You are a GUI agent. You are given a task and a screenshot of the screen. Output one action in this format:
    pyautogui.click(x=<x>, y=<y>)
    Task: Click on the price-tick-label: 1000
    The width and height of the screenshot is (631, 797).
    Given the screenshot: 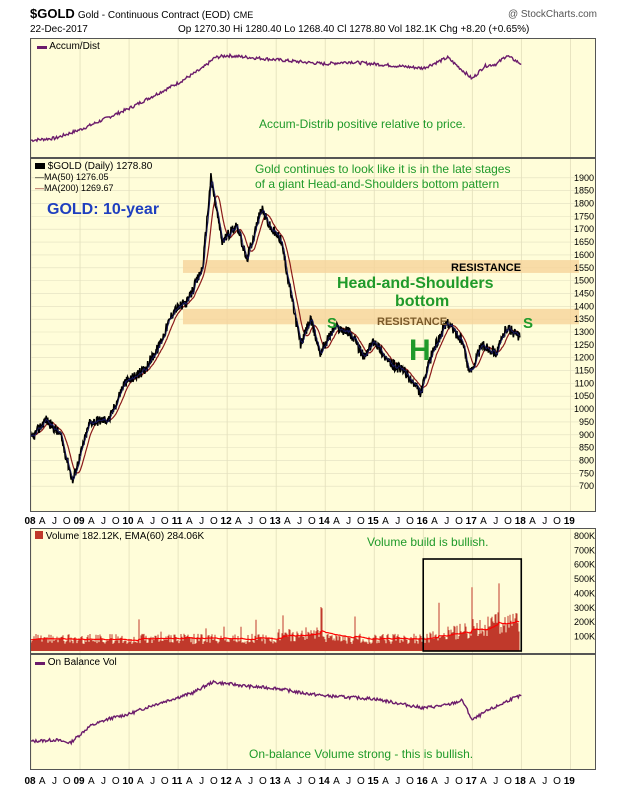 What is the action you would take?
    pyautogui.click(x=584, y=409)
    